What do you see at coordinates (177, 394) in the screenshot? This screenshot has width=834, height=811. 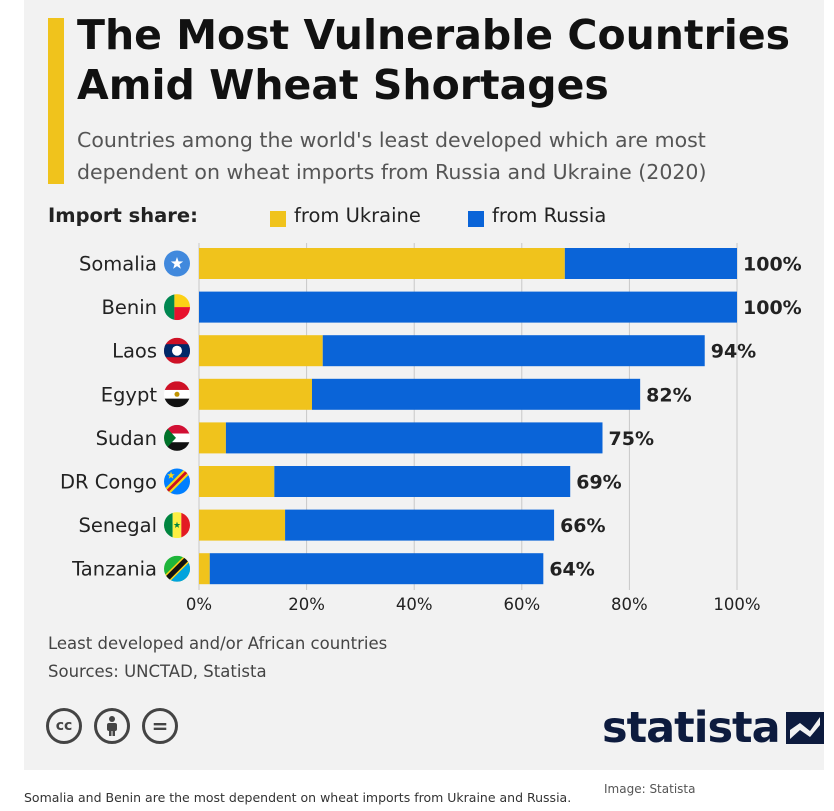 I see `egypt-flag-icon` at bounding box center [177, 394].